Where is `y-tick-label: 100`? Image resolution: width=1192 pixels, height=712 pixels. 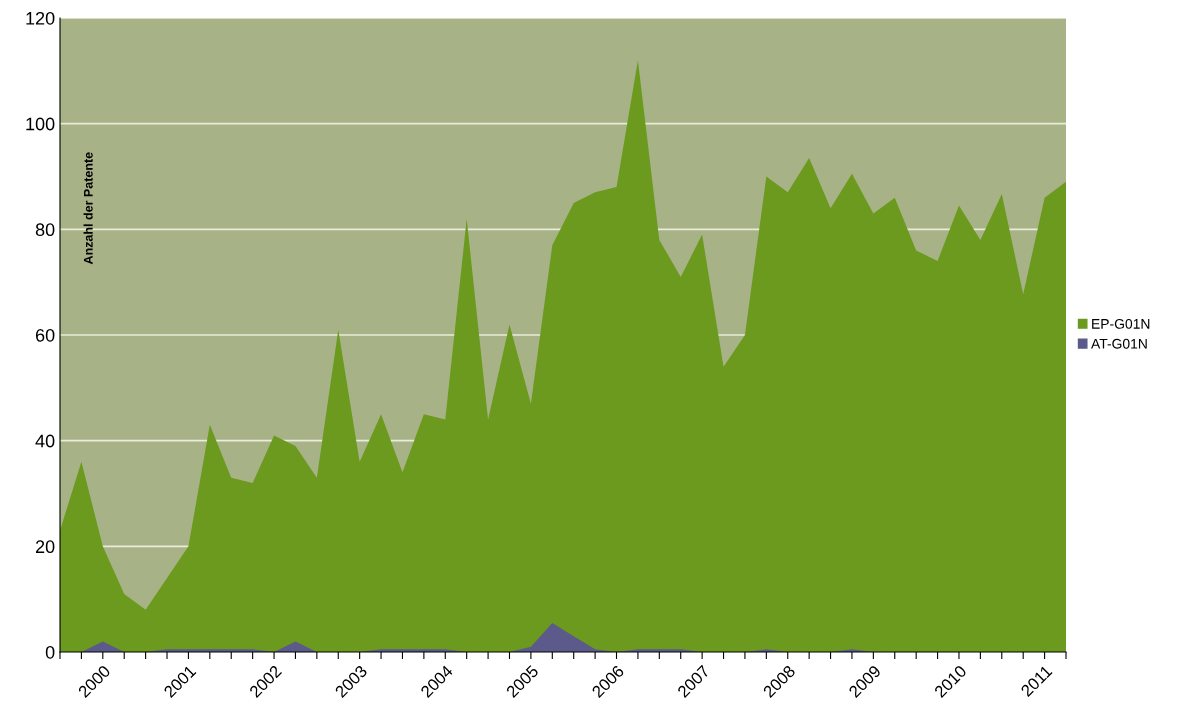 y-tick-label: 100 is located at coordinates (40, 124).